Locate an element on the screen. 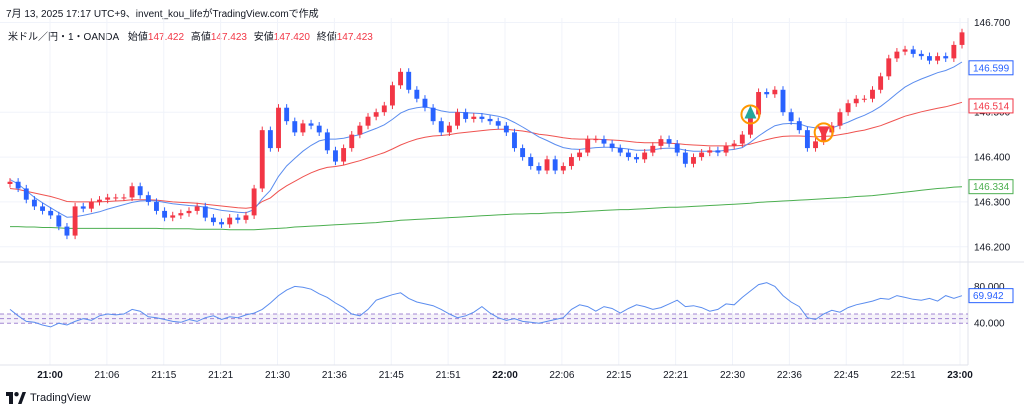  sell-arrow-icon is located at coordinates (823, 133).